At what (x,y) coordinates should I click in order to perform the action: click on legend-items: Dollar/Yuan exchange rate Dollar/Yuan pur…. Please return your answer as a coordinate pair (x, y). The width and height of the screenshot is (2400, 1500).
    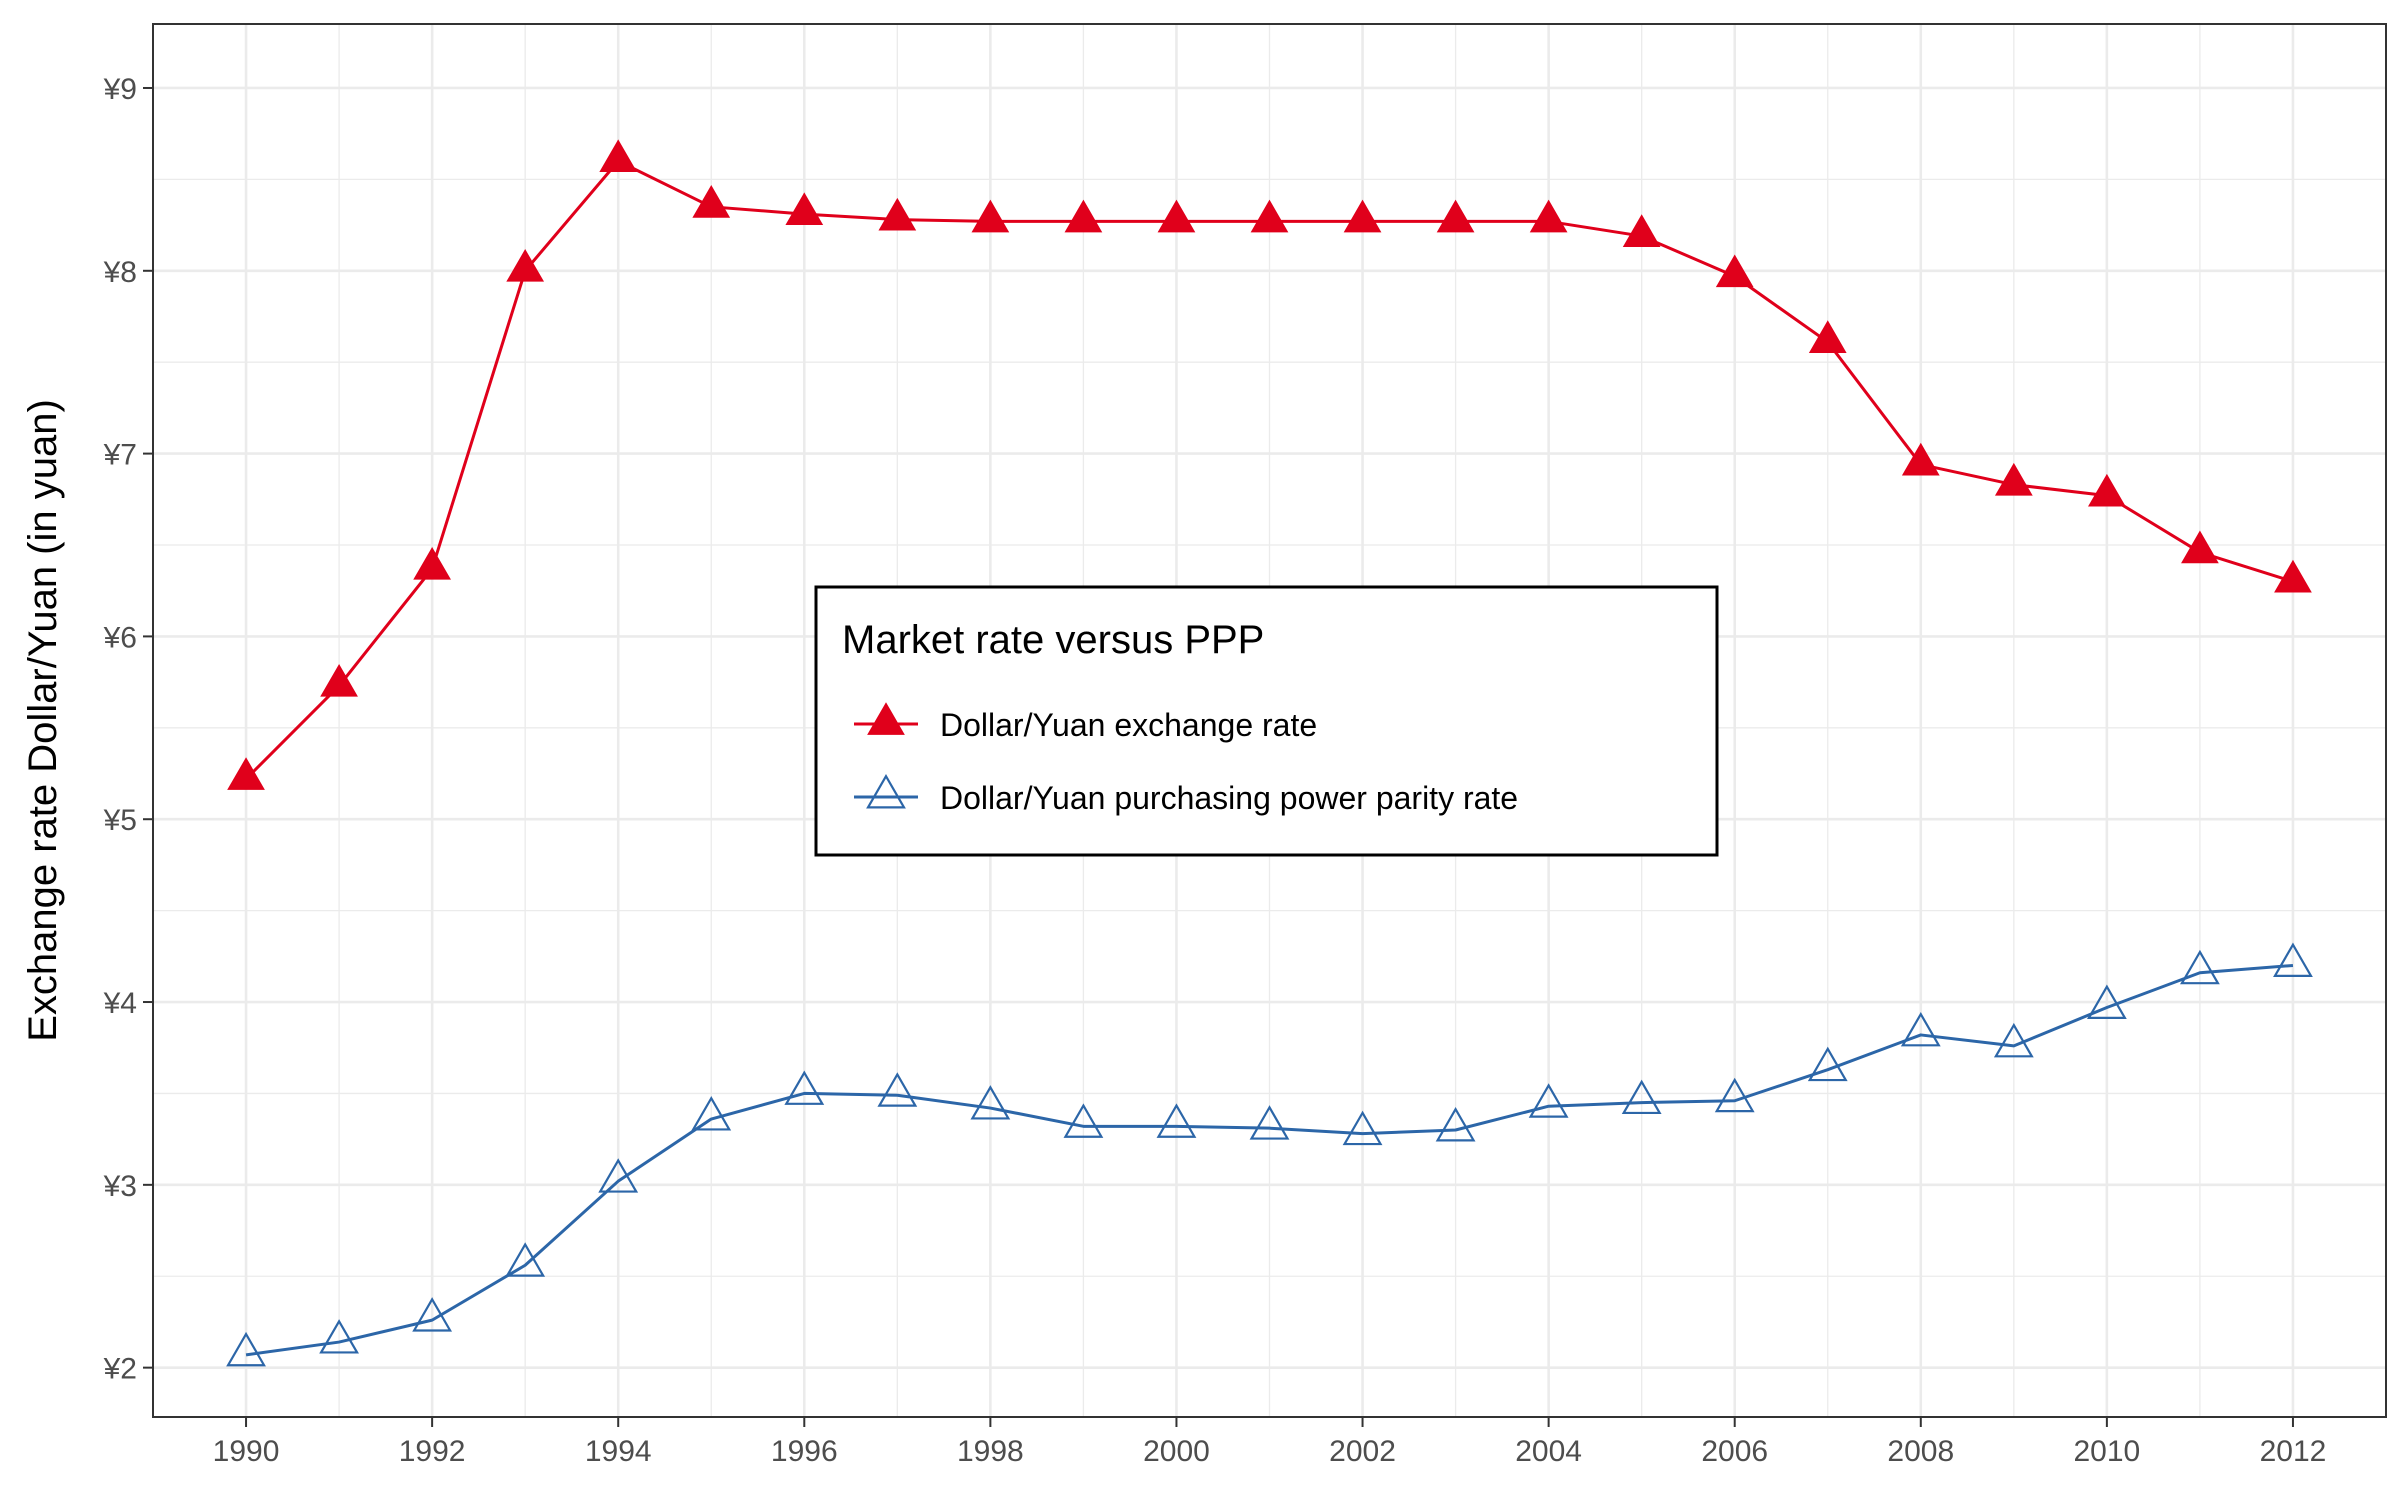
    Looking at the image, I should click on (1186, 759).